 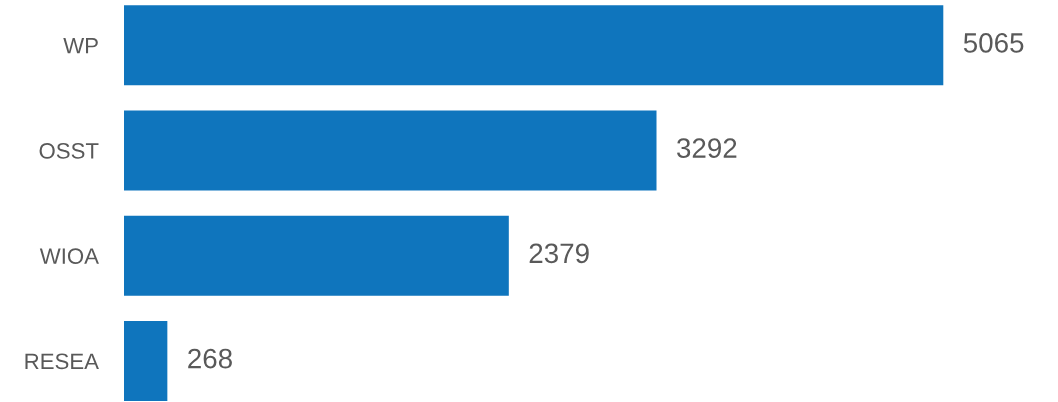 What do you see at coordinates (993, 43) in the screenshot?
I see `data-label: 5065` at bounding box center [993, 43].